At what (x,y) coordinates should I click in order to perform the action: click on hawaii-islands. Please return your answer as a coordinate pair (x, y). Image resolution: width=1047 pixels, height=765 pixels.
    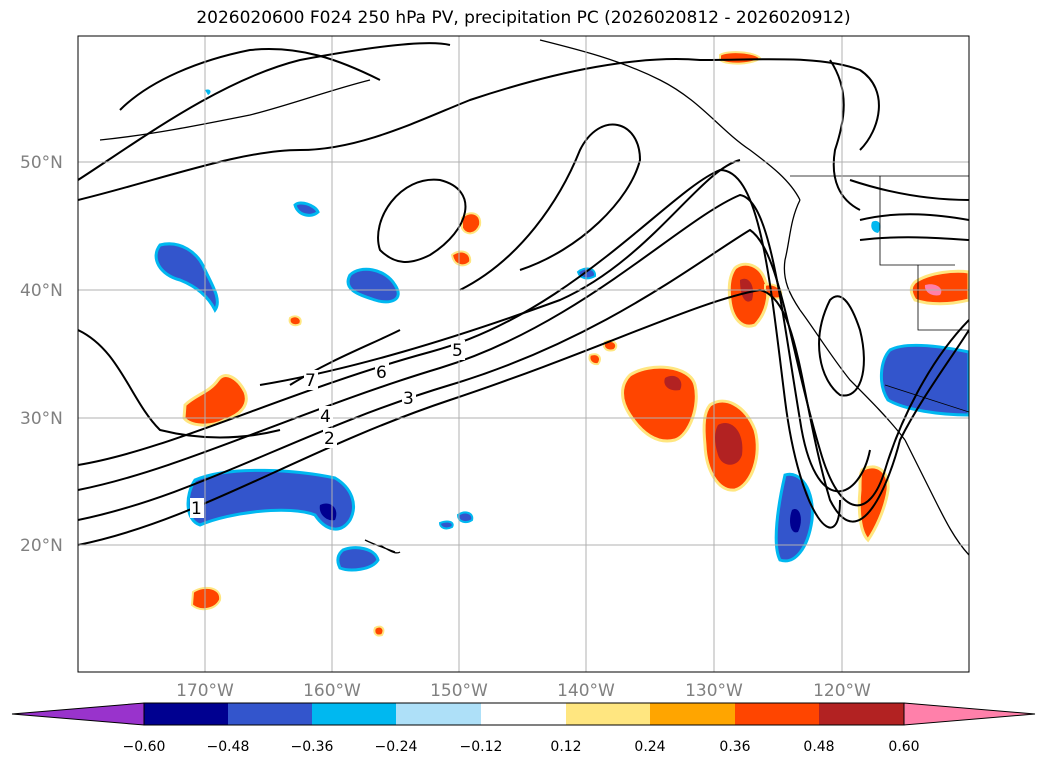
    Looking at the image, I should click on (382, 546).